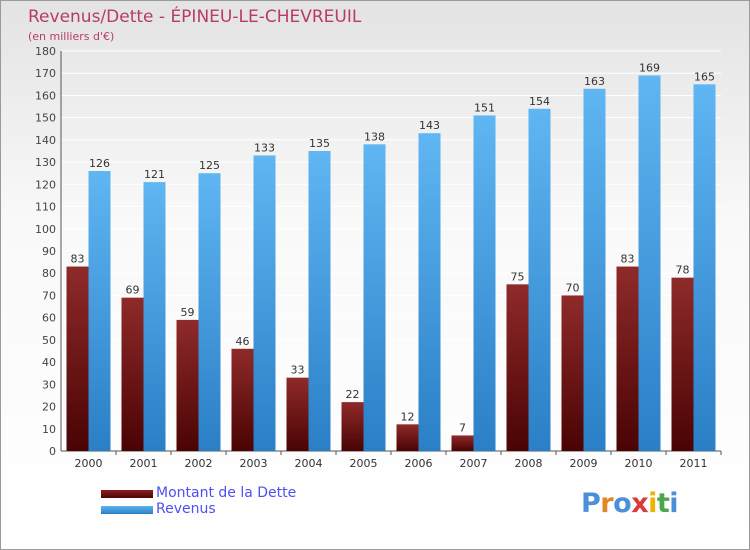 The height and width of the screenshot is (550, 750). What do you see at coordinates (429, 125) in the screenshot?
I see `data-label-revenus: 143` at bounding box center [429, 125].